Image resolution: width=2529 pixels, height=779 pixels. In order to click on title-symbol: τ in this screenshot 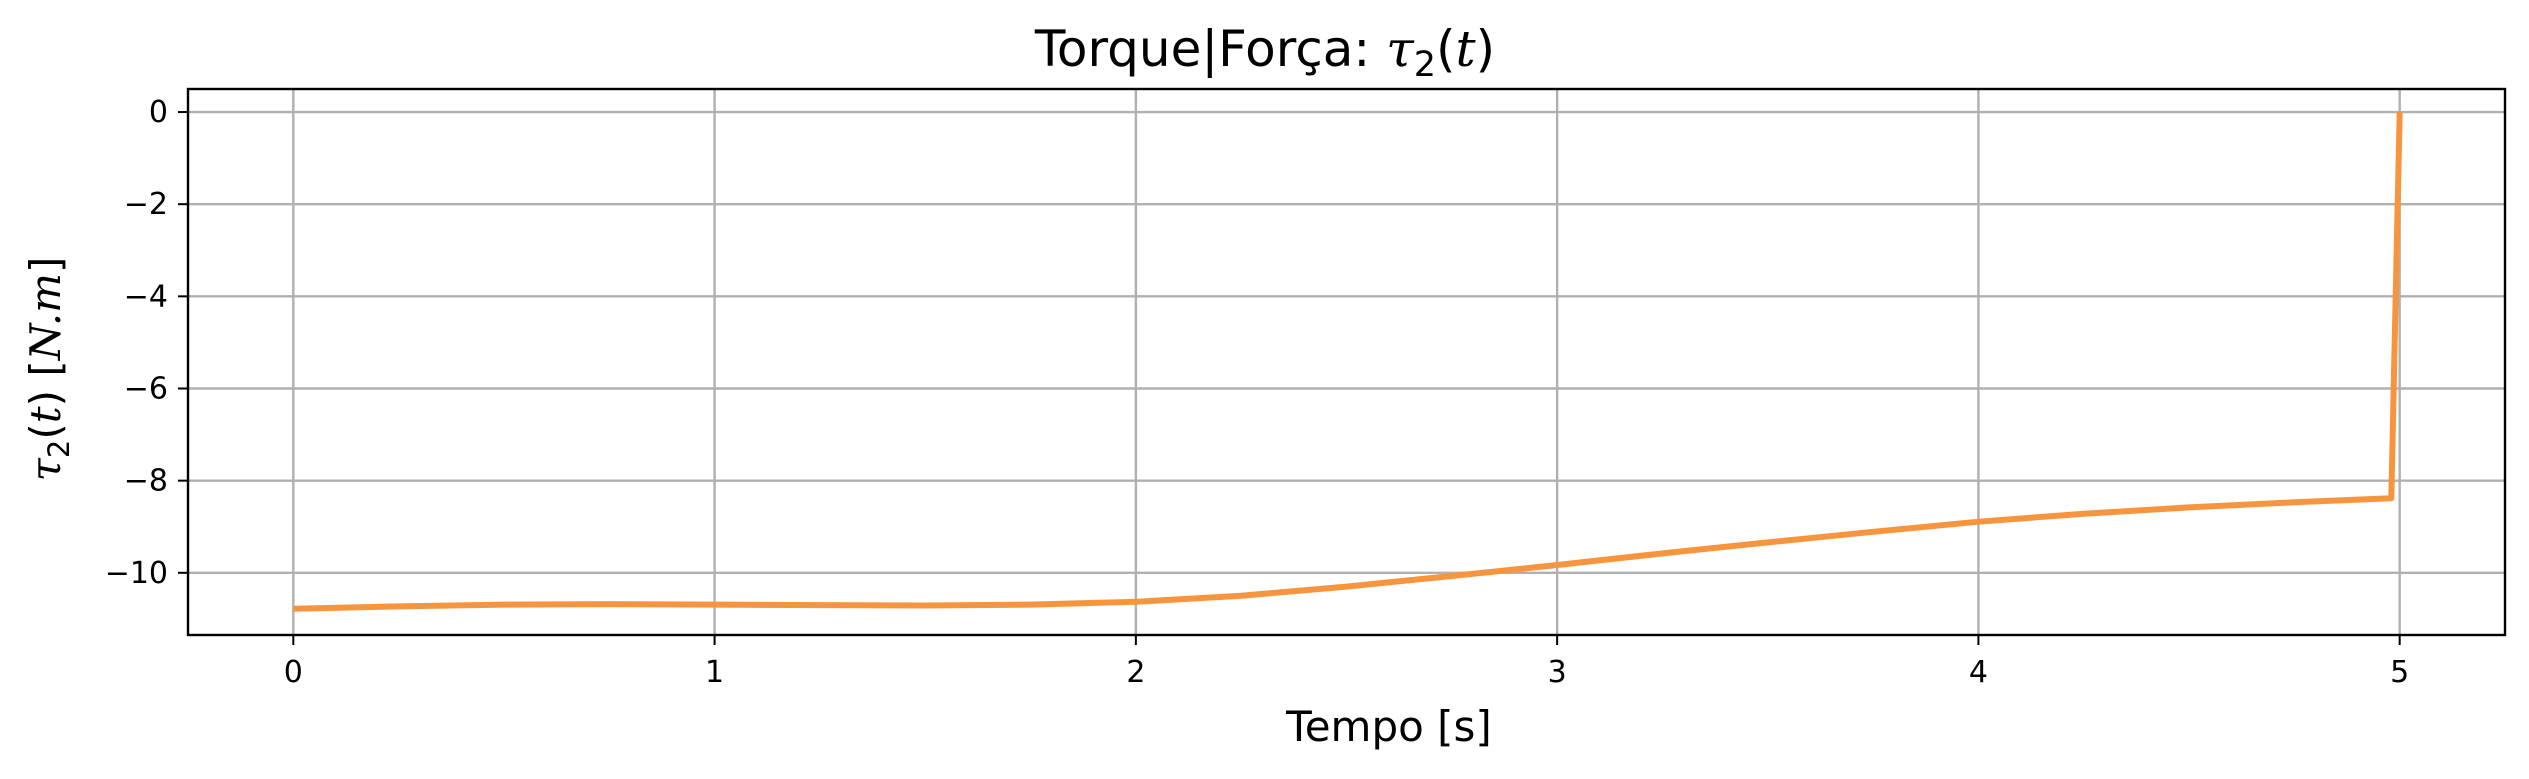, I will do `click(1400, 49)`.